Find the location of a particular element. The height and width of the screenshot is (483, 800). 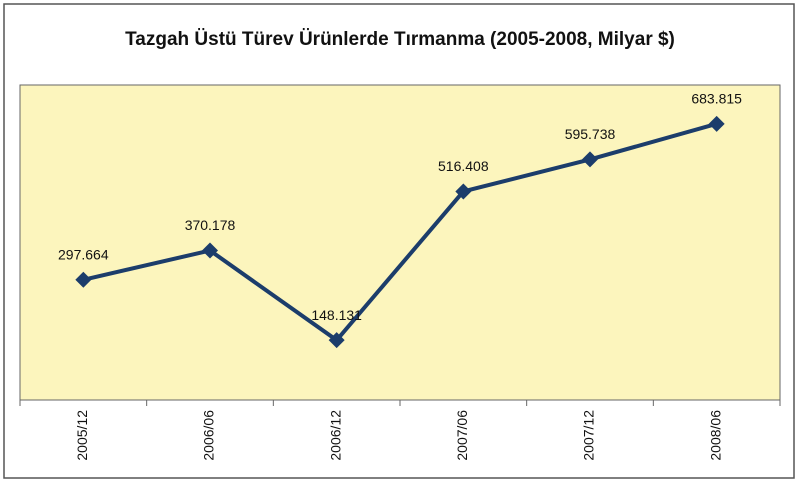

x-tick-label: 2006/12 is located at coordinates (335, 435).